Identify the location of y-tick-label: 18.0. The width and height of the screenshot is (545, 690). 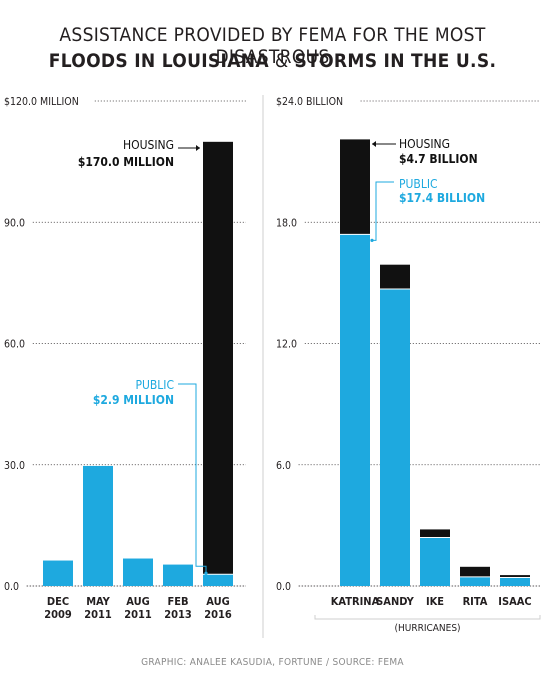
(286, 223).